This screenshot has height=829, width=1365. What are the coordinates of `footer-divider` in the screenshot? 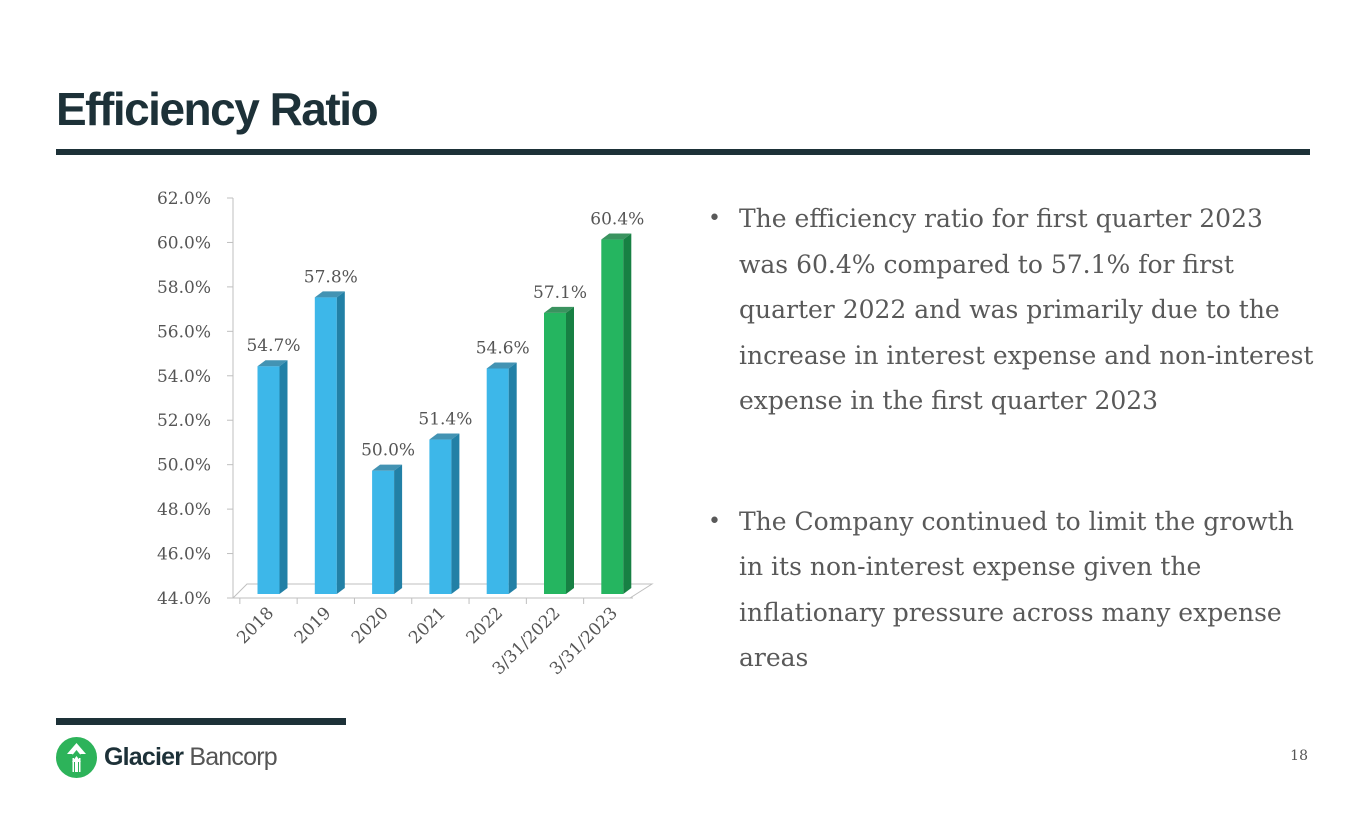 It's located at (201, 721).